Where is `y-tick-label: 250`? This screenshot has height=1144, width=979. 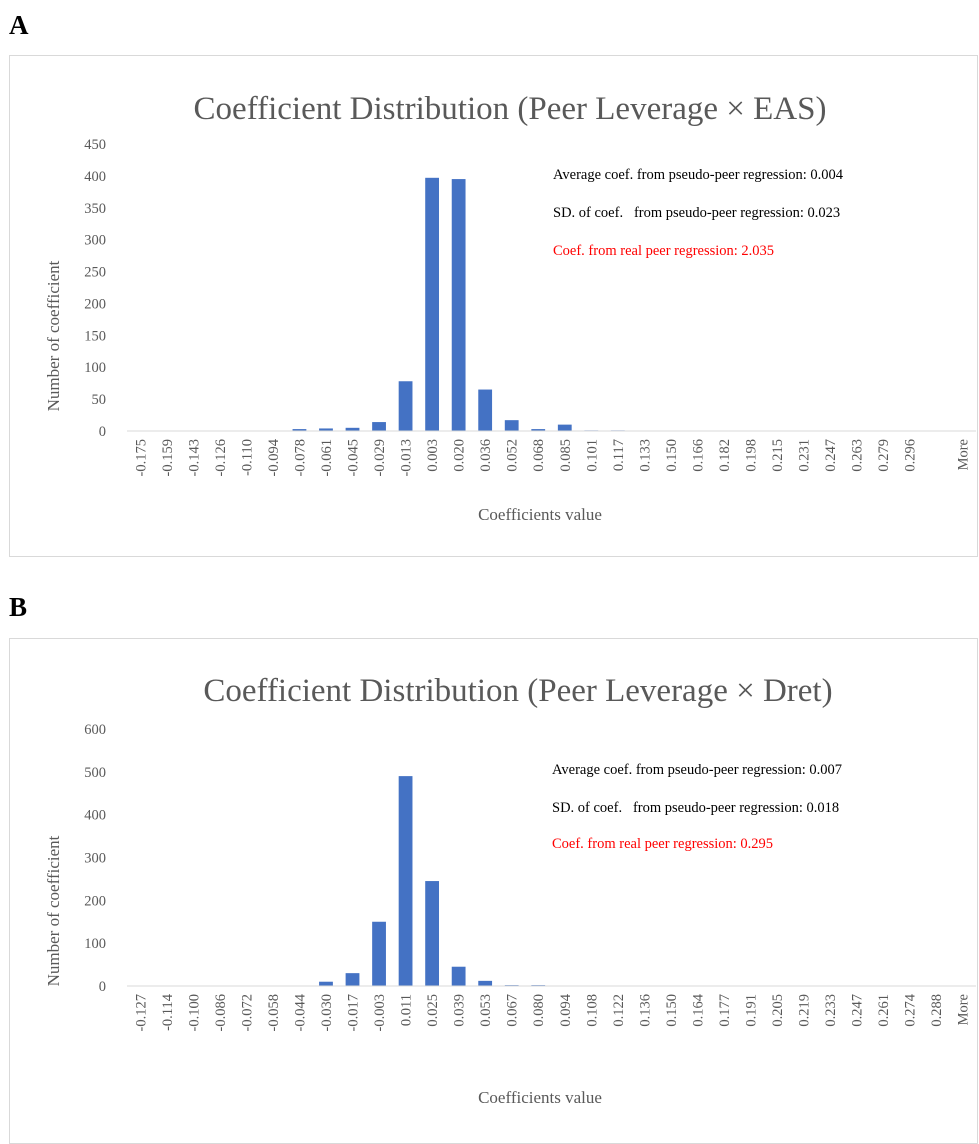 y-tick-label: 250 is located at coordinates (95, 273).